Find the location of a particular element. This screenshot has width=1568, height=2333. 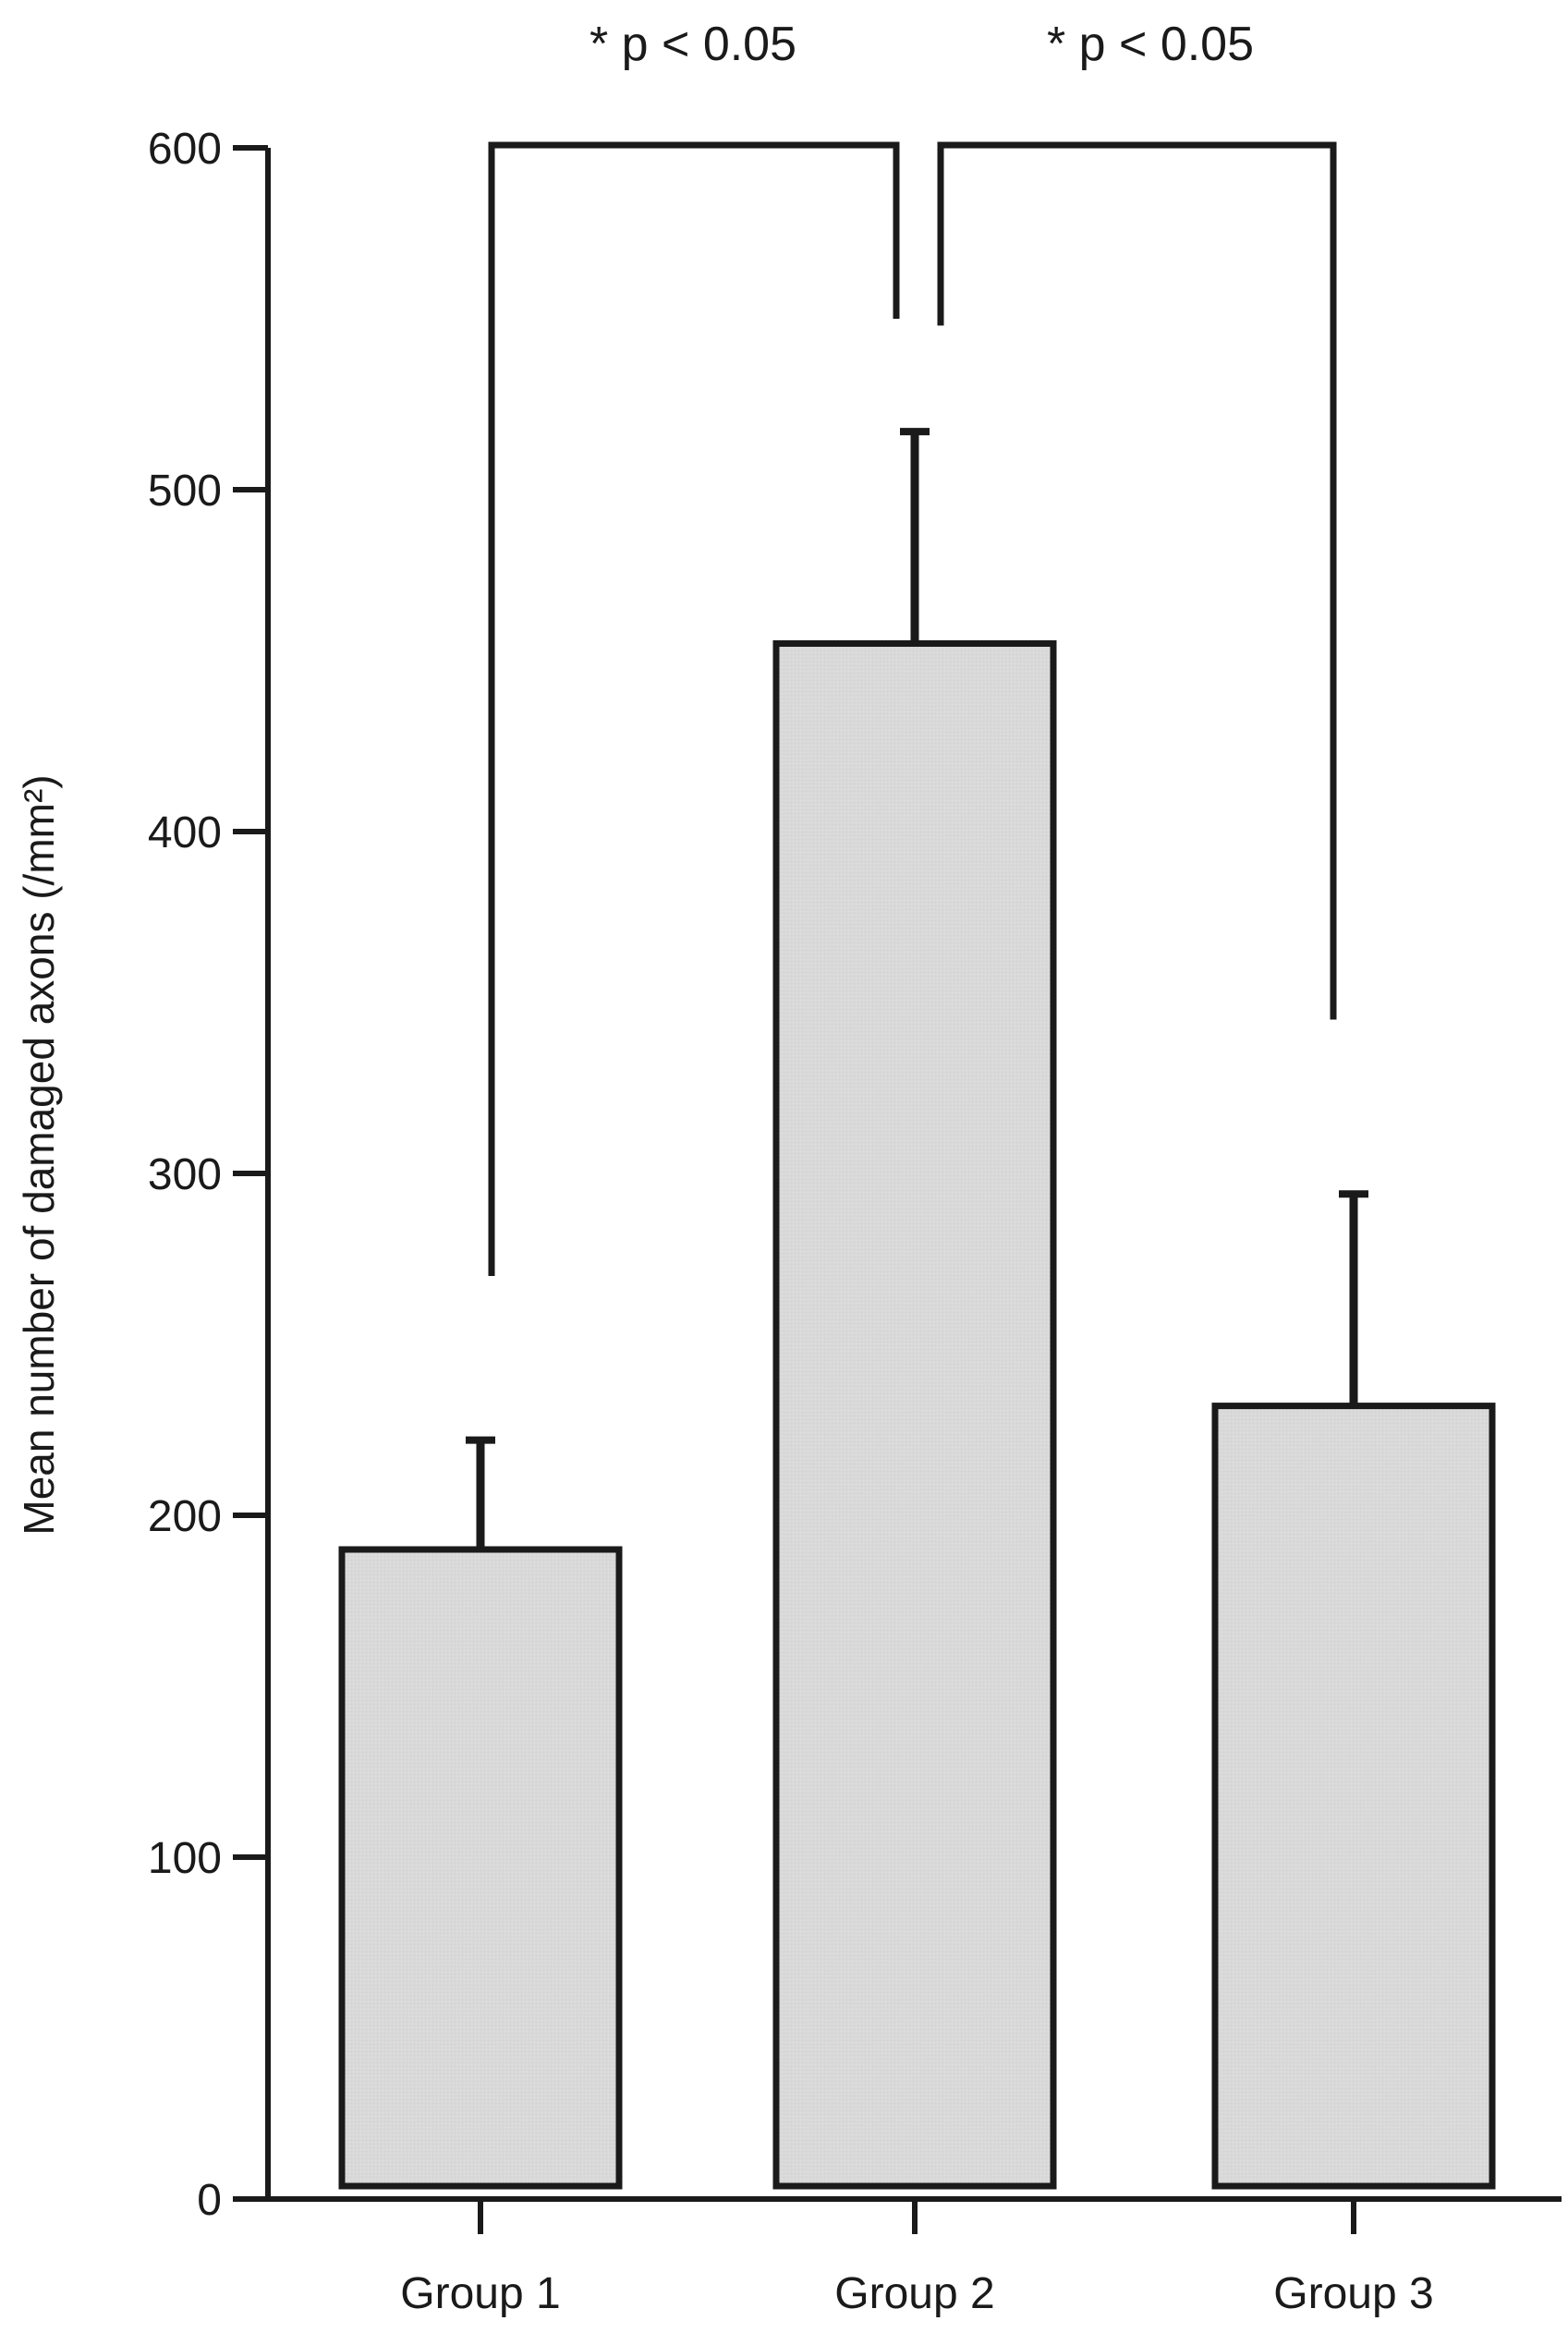

y-tick-label: 100 is located at coordinates (185, 1858).